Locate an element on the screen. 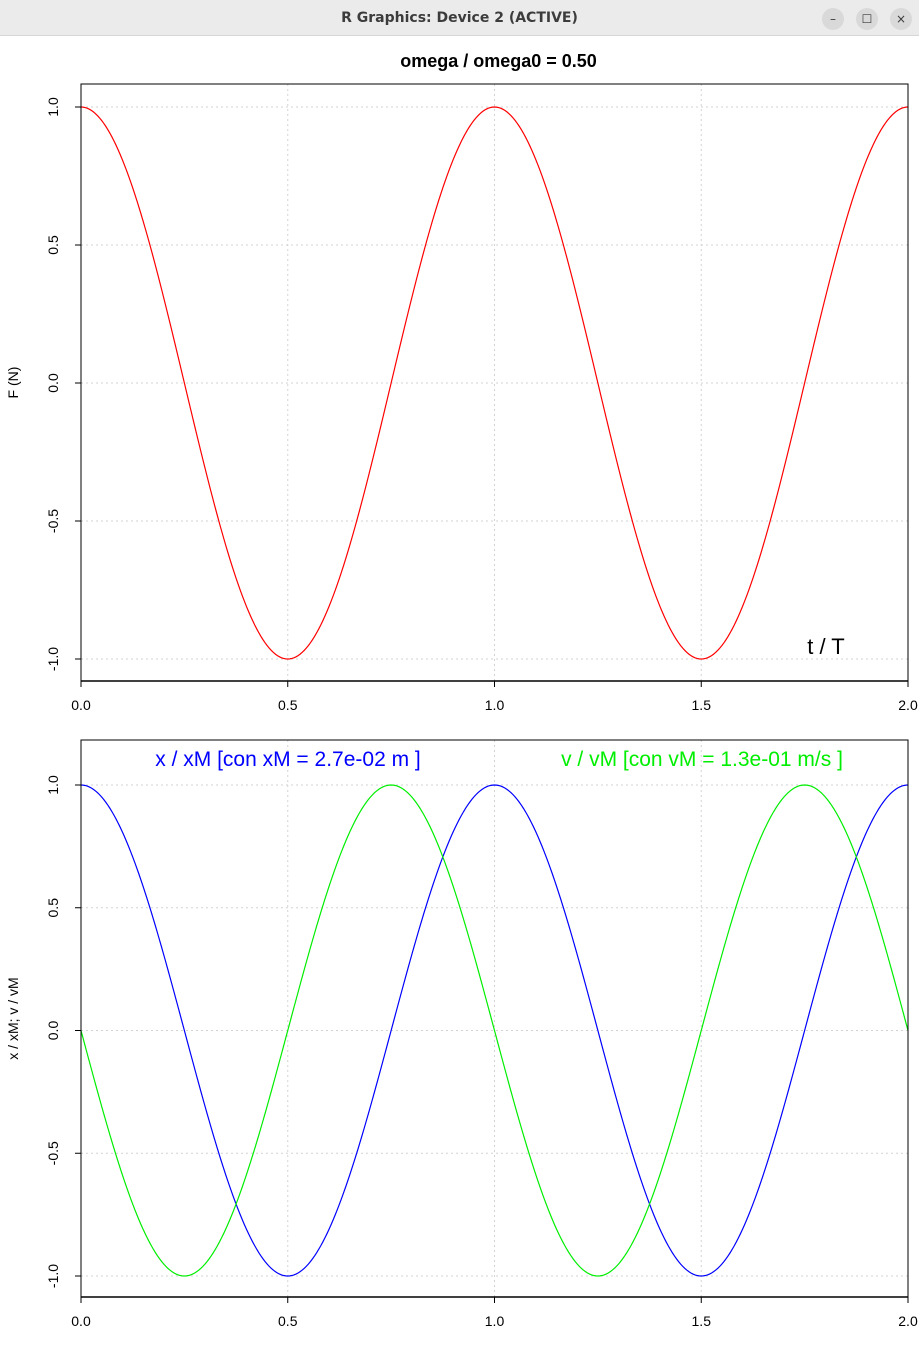 This screenshot has height=1346, width=919. time-axis-annotation: t / T is located at coordinates (826, 646).